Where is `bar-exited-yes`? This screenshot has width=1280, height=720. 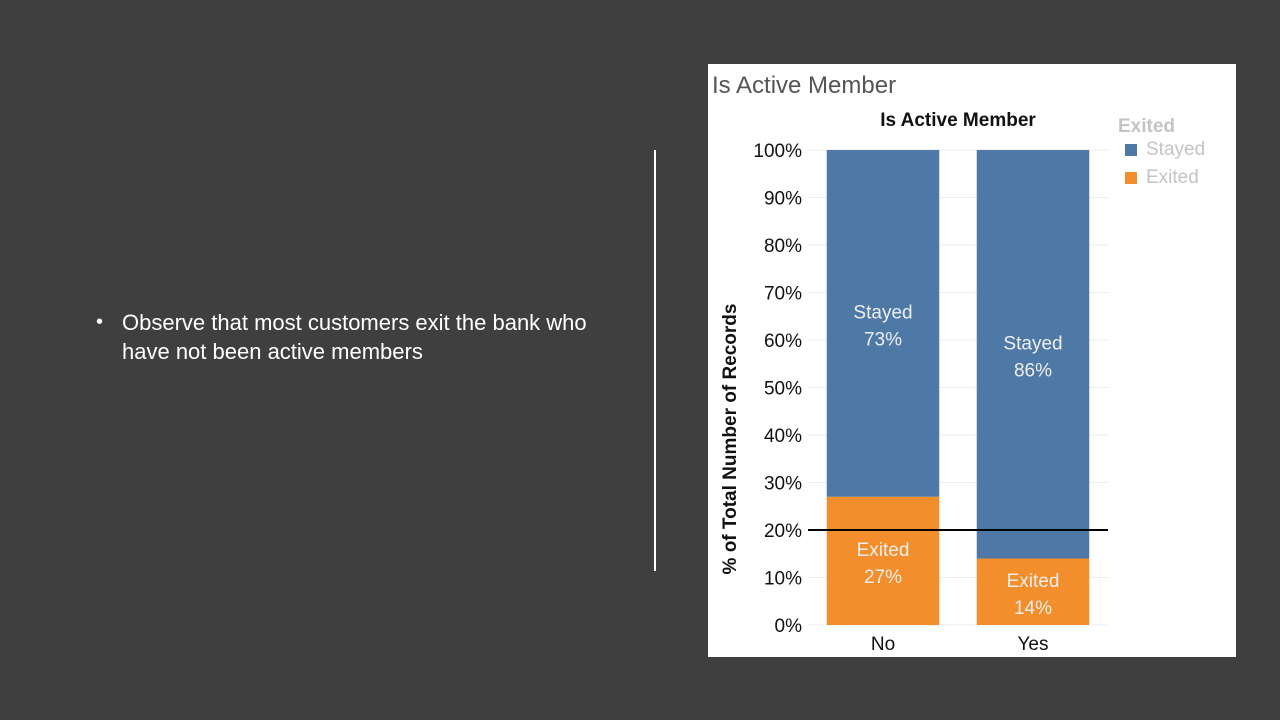
bar-exited-yes is located at coordinates (1033, 591).